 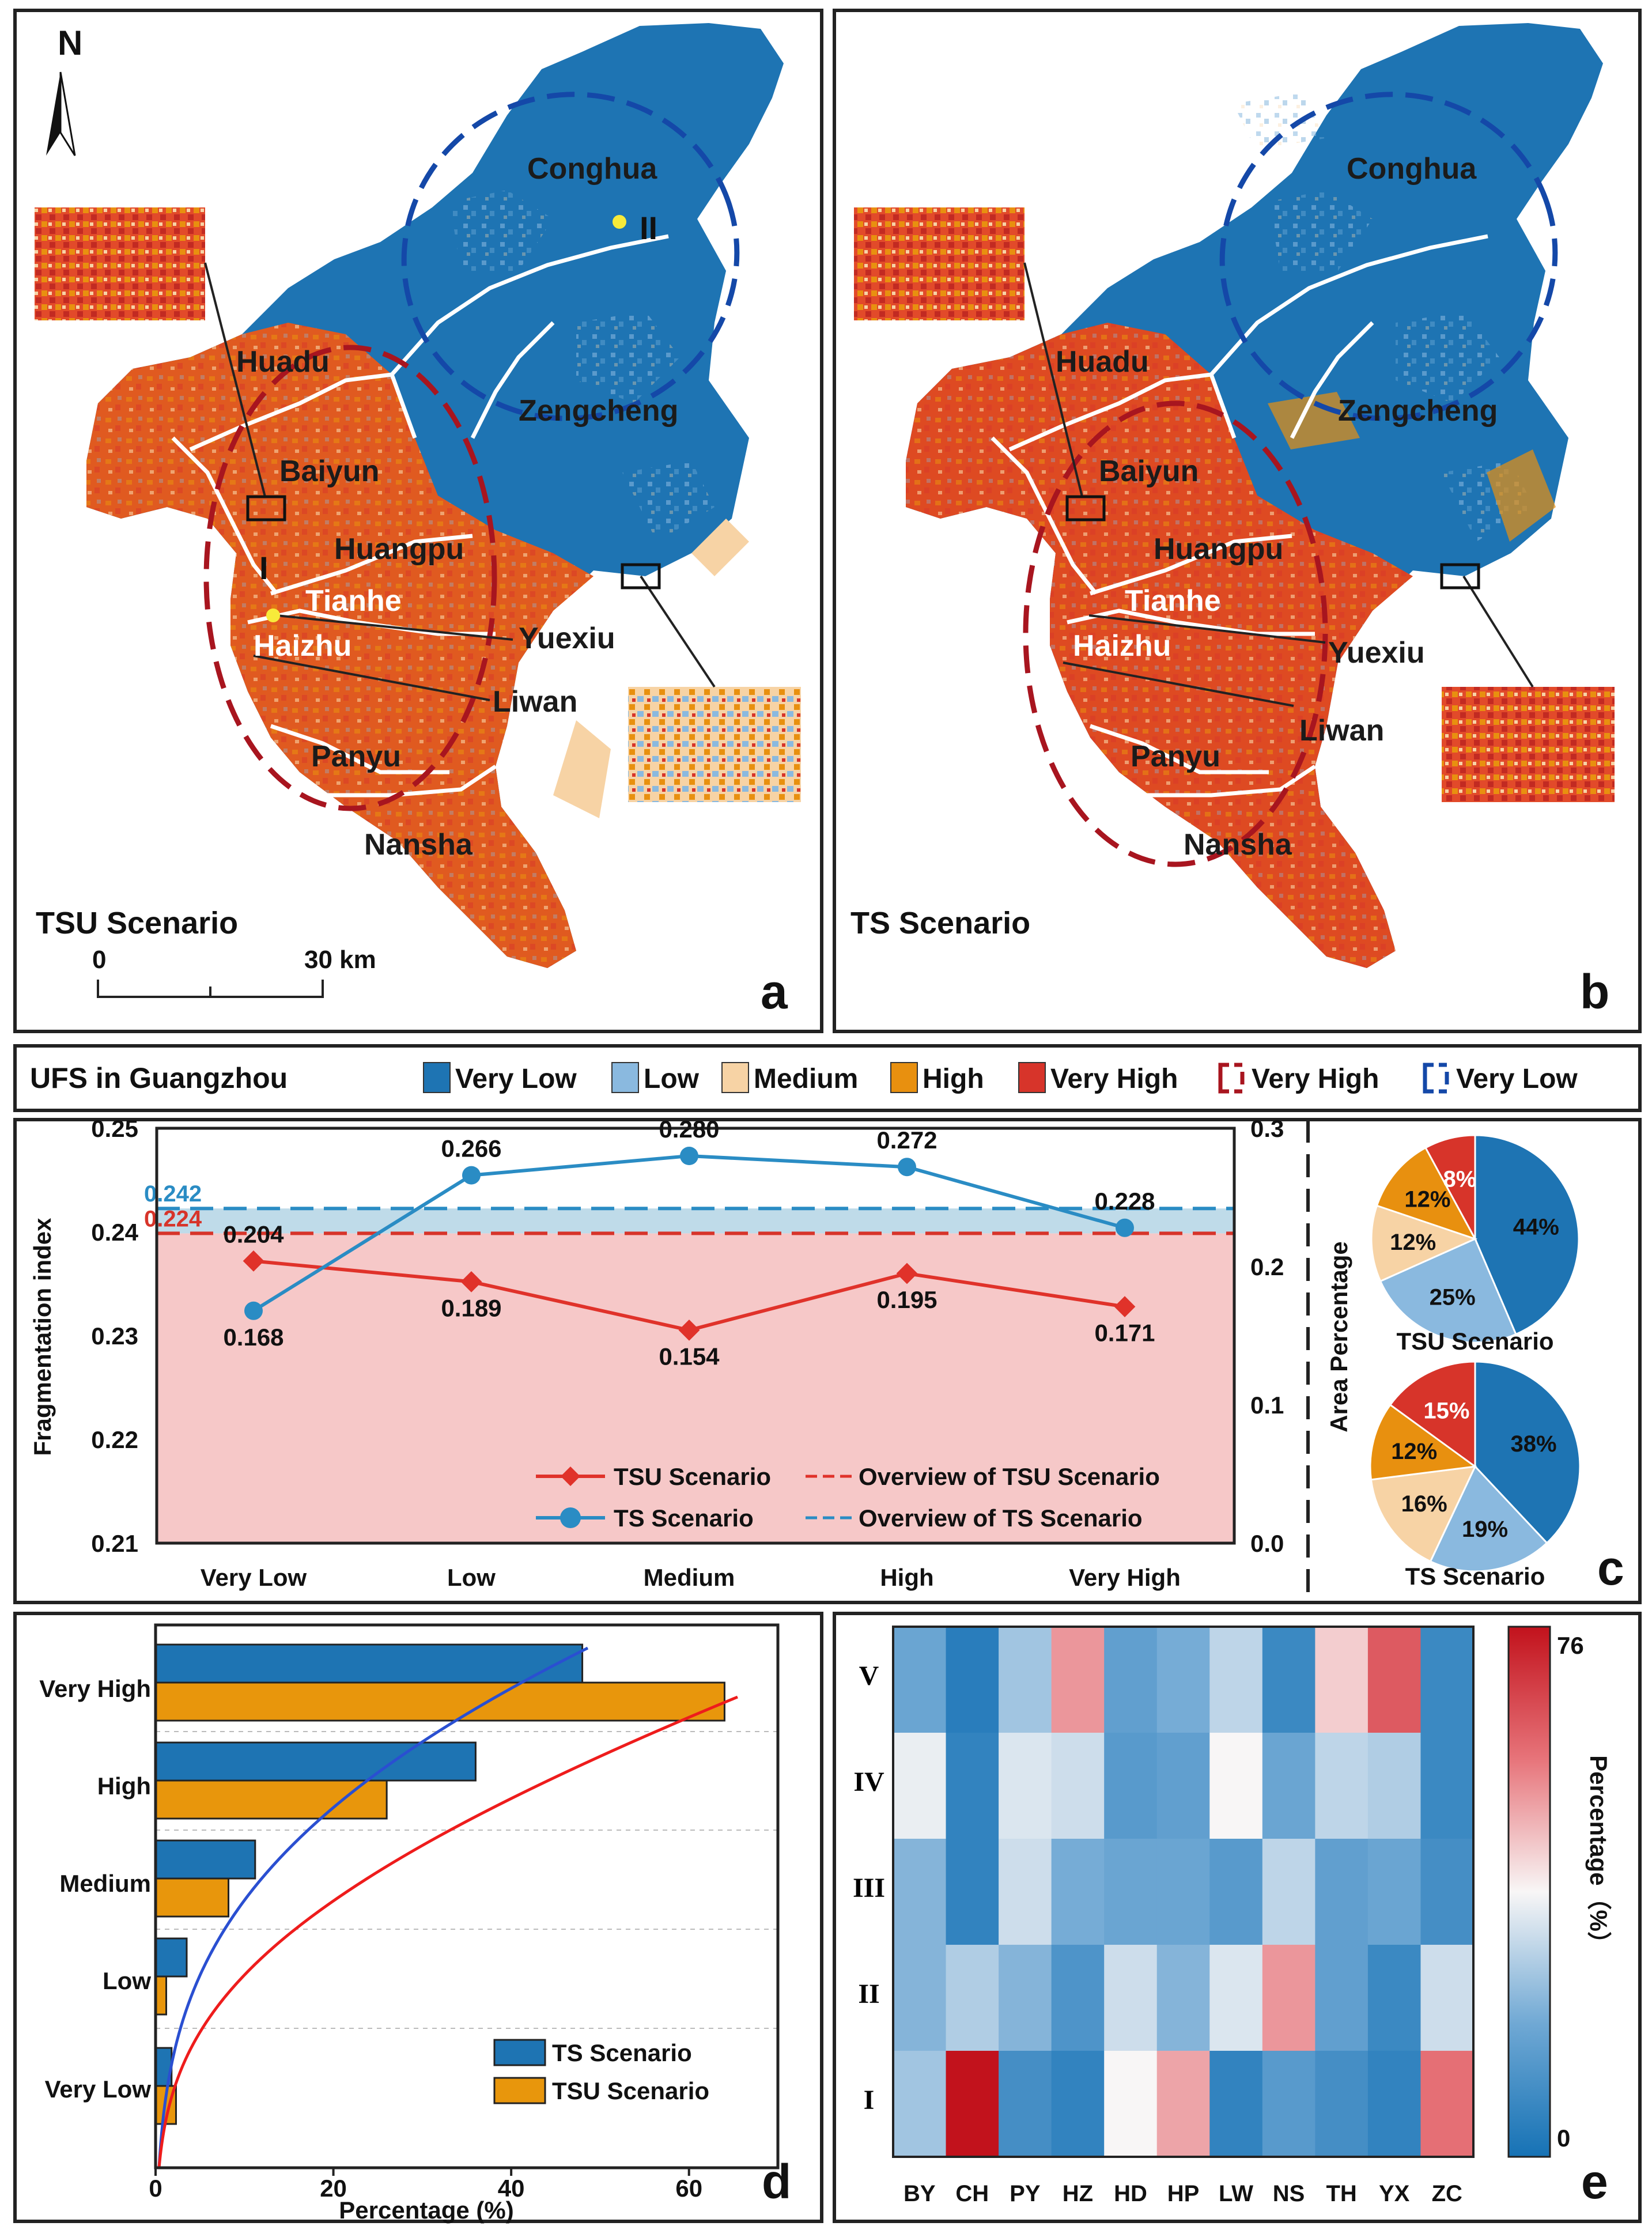 I want to click on pie-tsu-scenario: 44%25%12%12%8%, so click(x=1475, y=1239).